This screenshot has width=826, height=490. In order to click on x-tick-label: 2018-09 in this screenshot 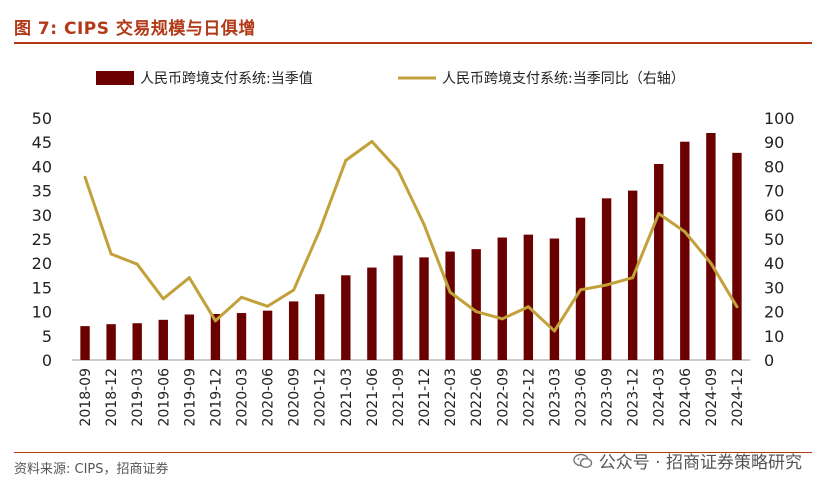, I will do `click(86, 397)`.